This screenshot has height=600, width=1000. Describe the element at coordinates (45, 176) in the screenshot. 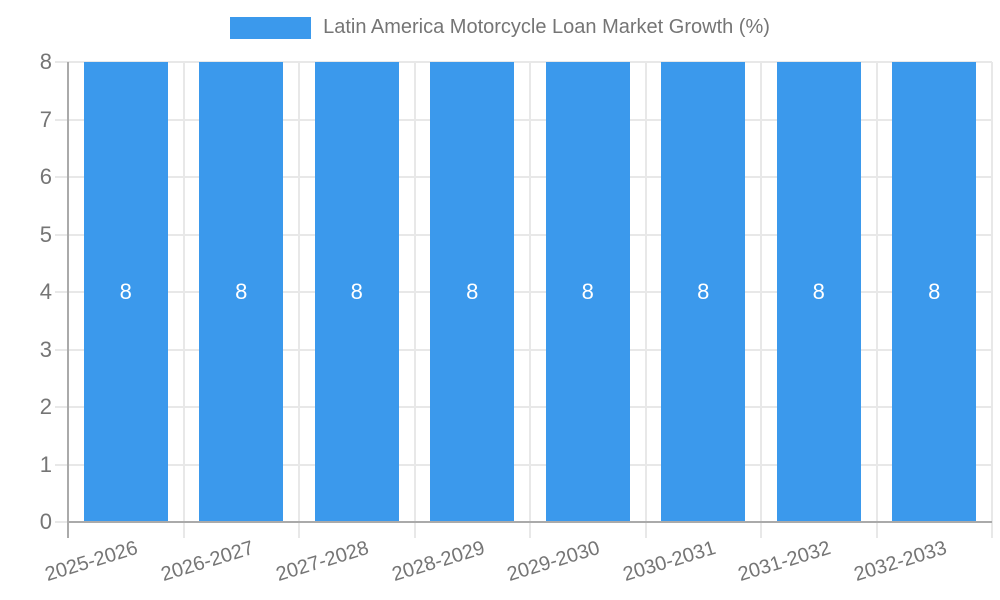

I see `y-axis-tick-label: 6` at that location.